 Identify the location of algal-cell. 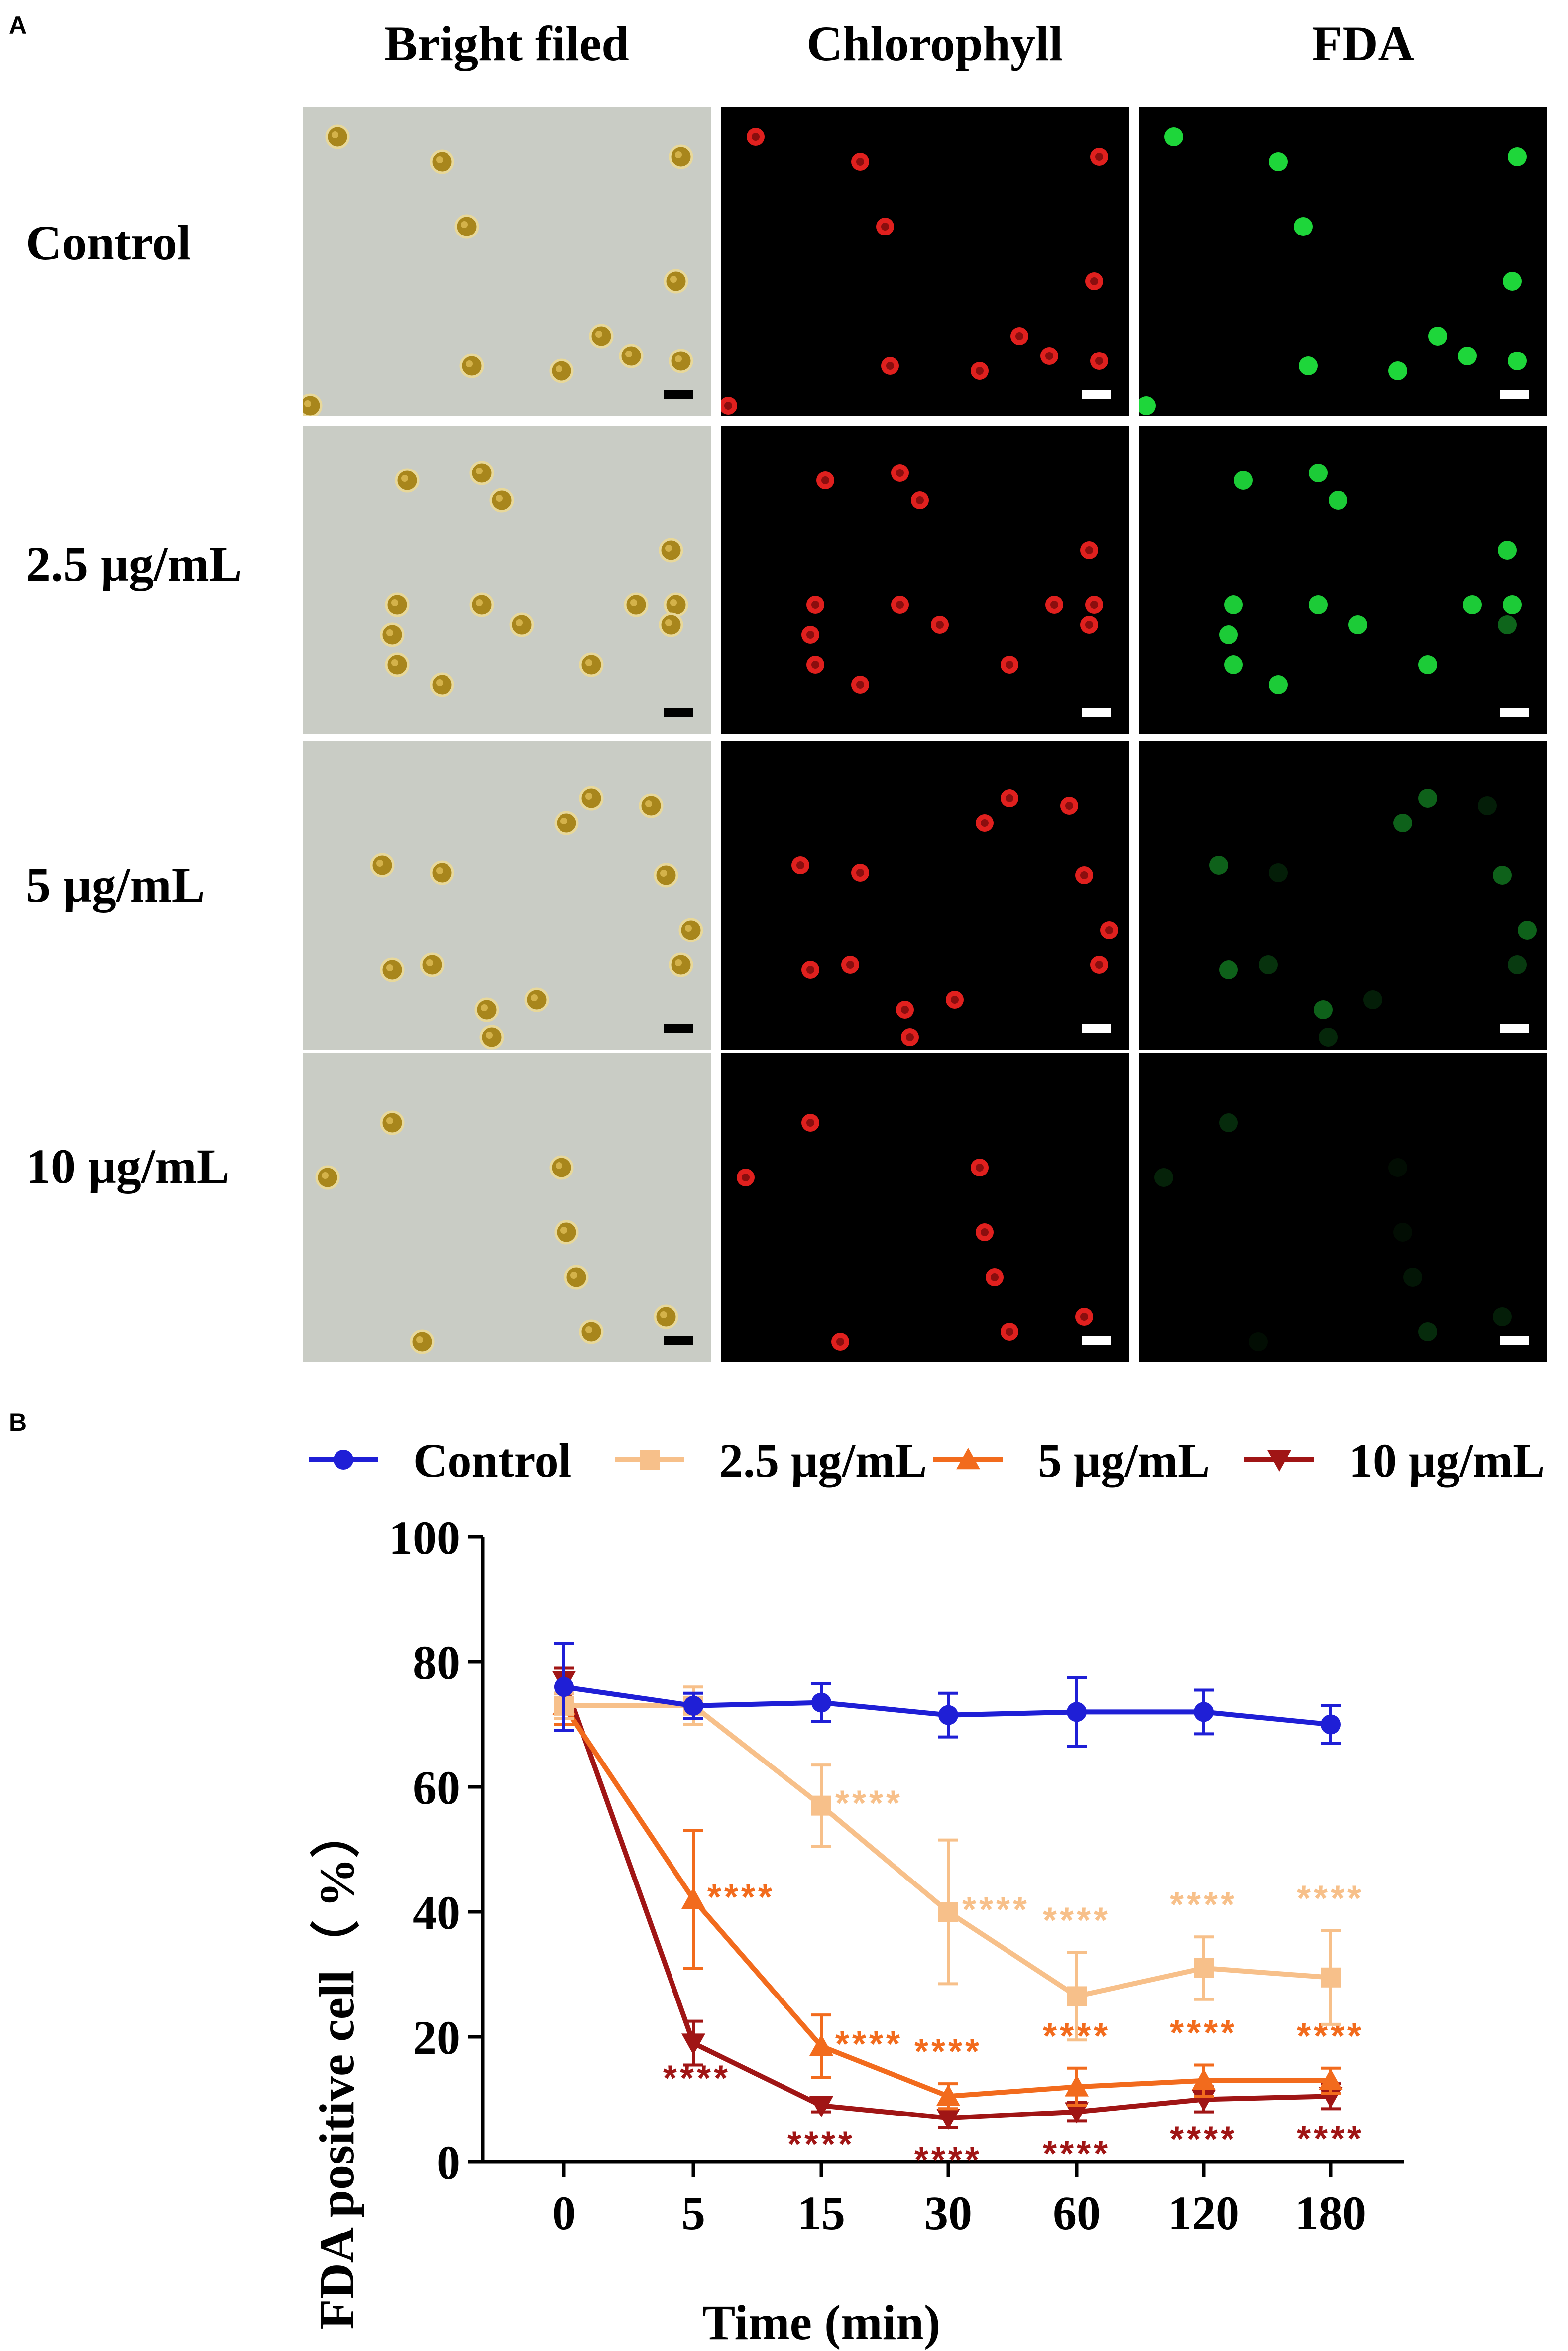
(313, 404).